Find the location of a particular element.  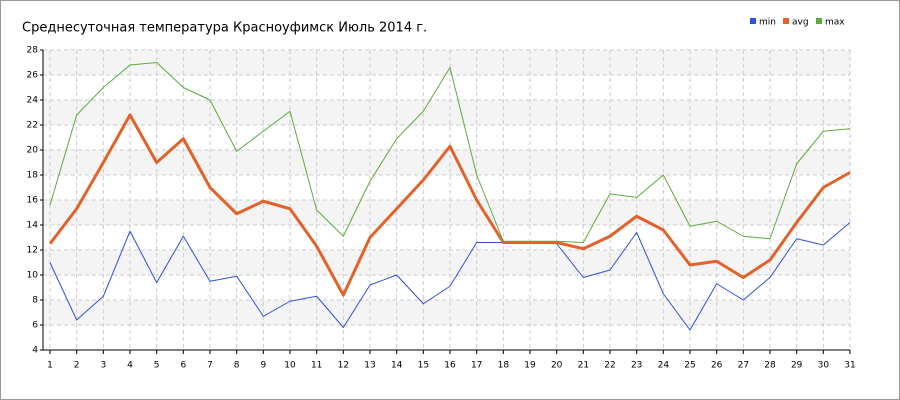

x-tick-label: 7 is located at coordinates (210, 366).